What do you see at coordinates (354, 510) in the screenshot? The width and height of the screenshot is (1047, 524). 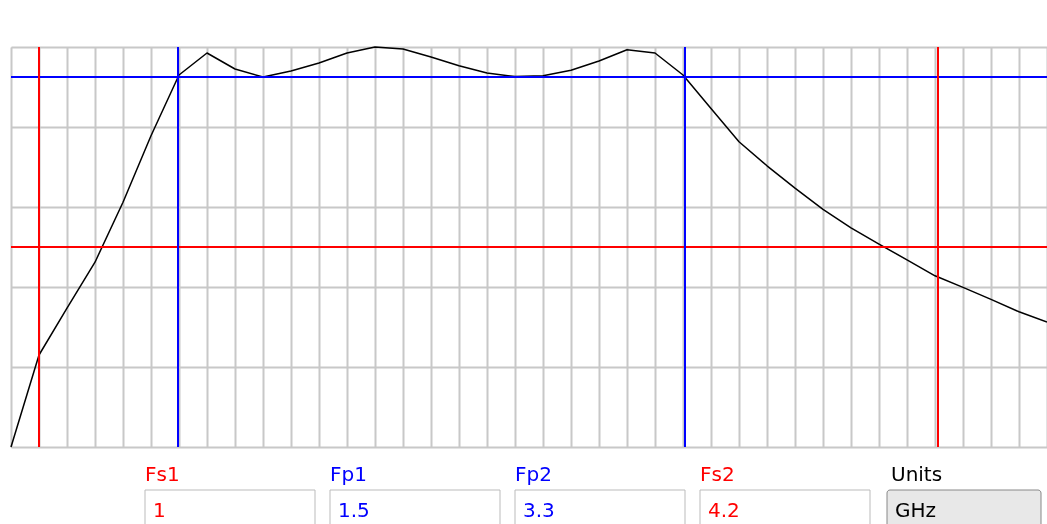 I see `text: 1.5` at bounding box center [354, 510].